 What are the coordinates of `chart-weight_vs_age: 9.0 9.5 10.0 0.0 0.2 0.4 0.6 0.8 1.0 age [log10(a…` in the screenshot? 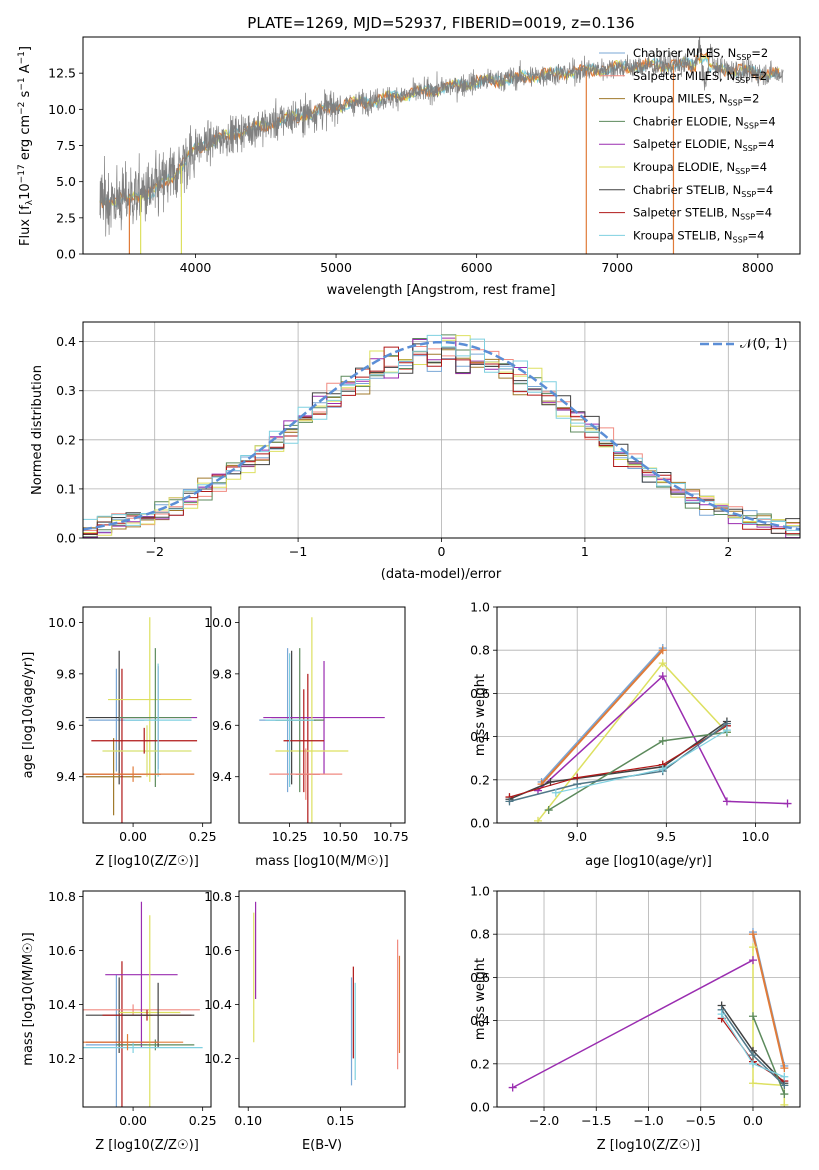 It's located at (635, 734).